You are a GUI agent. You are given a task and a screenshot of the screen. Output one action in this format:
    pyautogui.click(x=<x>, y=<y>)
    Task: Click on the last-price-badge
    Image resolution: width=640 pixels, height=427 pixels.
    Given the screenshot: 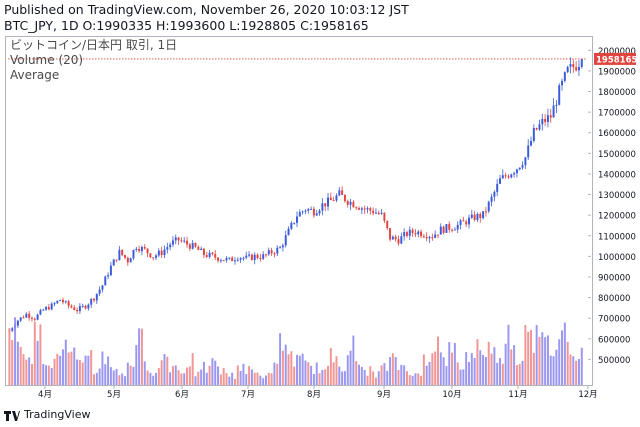 What is the action you would take?
    pyautogui.click(x=615, y=58)
    